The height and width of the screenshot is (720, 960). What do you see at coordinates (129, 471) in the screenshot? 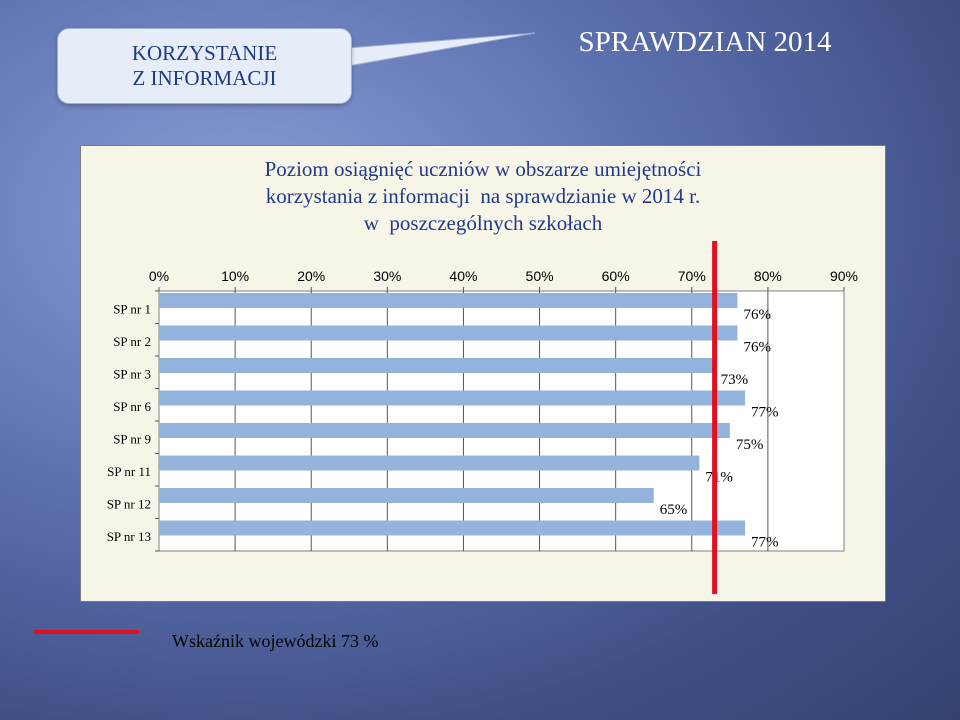
I see `category-label: SP nr 11` at bounding box center [129, 471].